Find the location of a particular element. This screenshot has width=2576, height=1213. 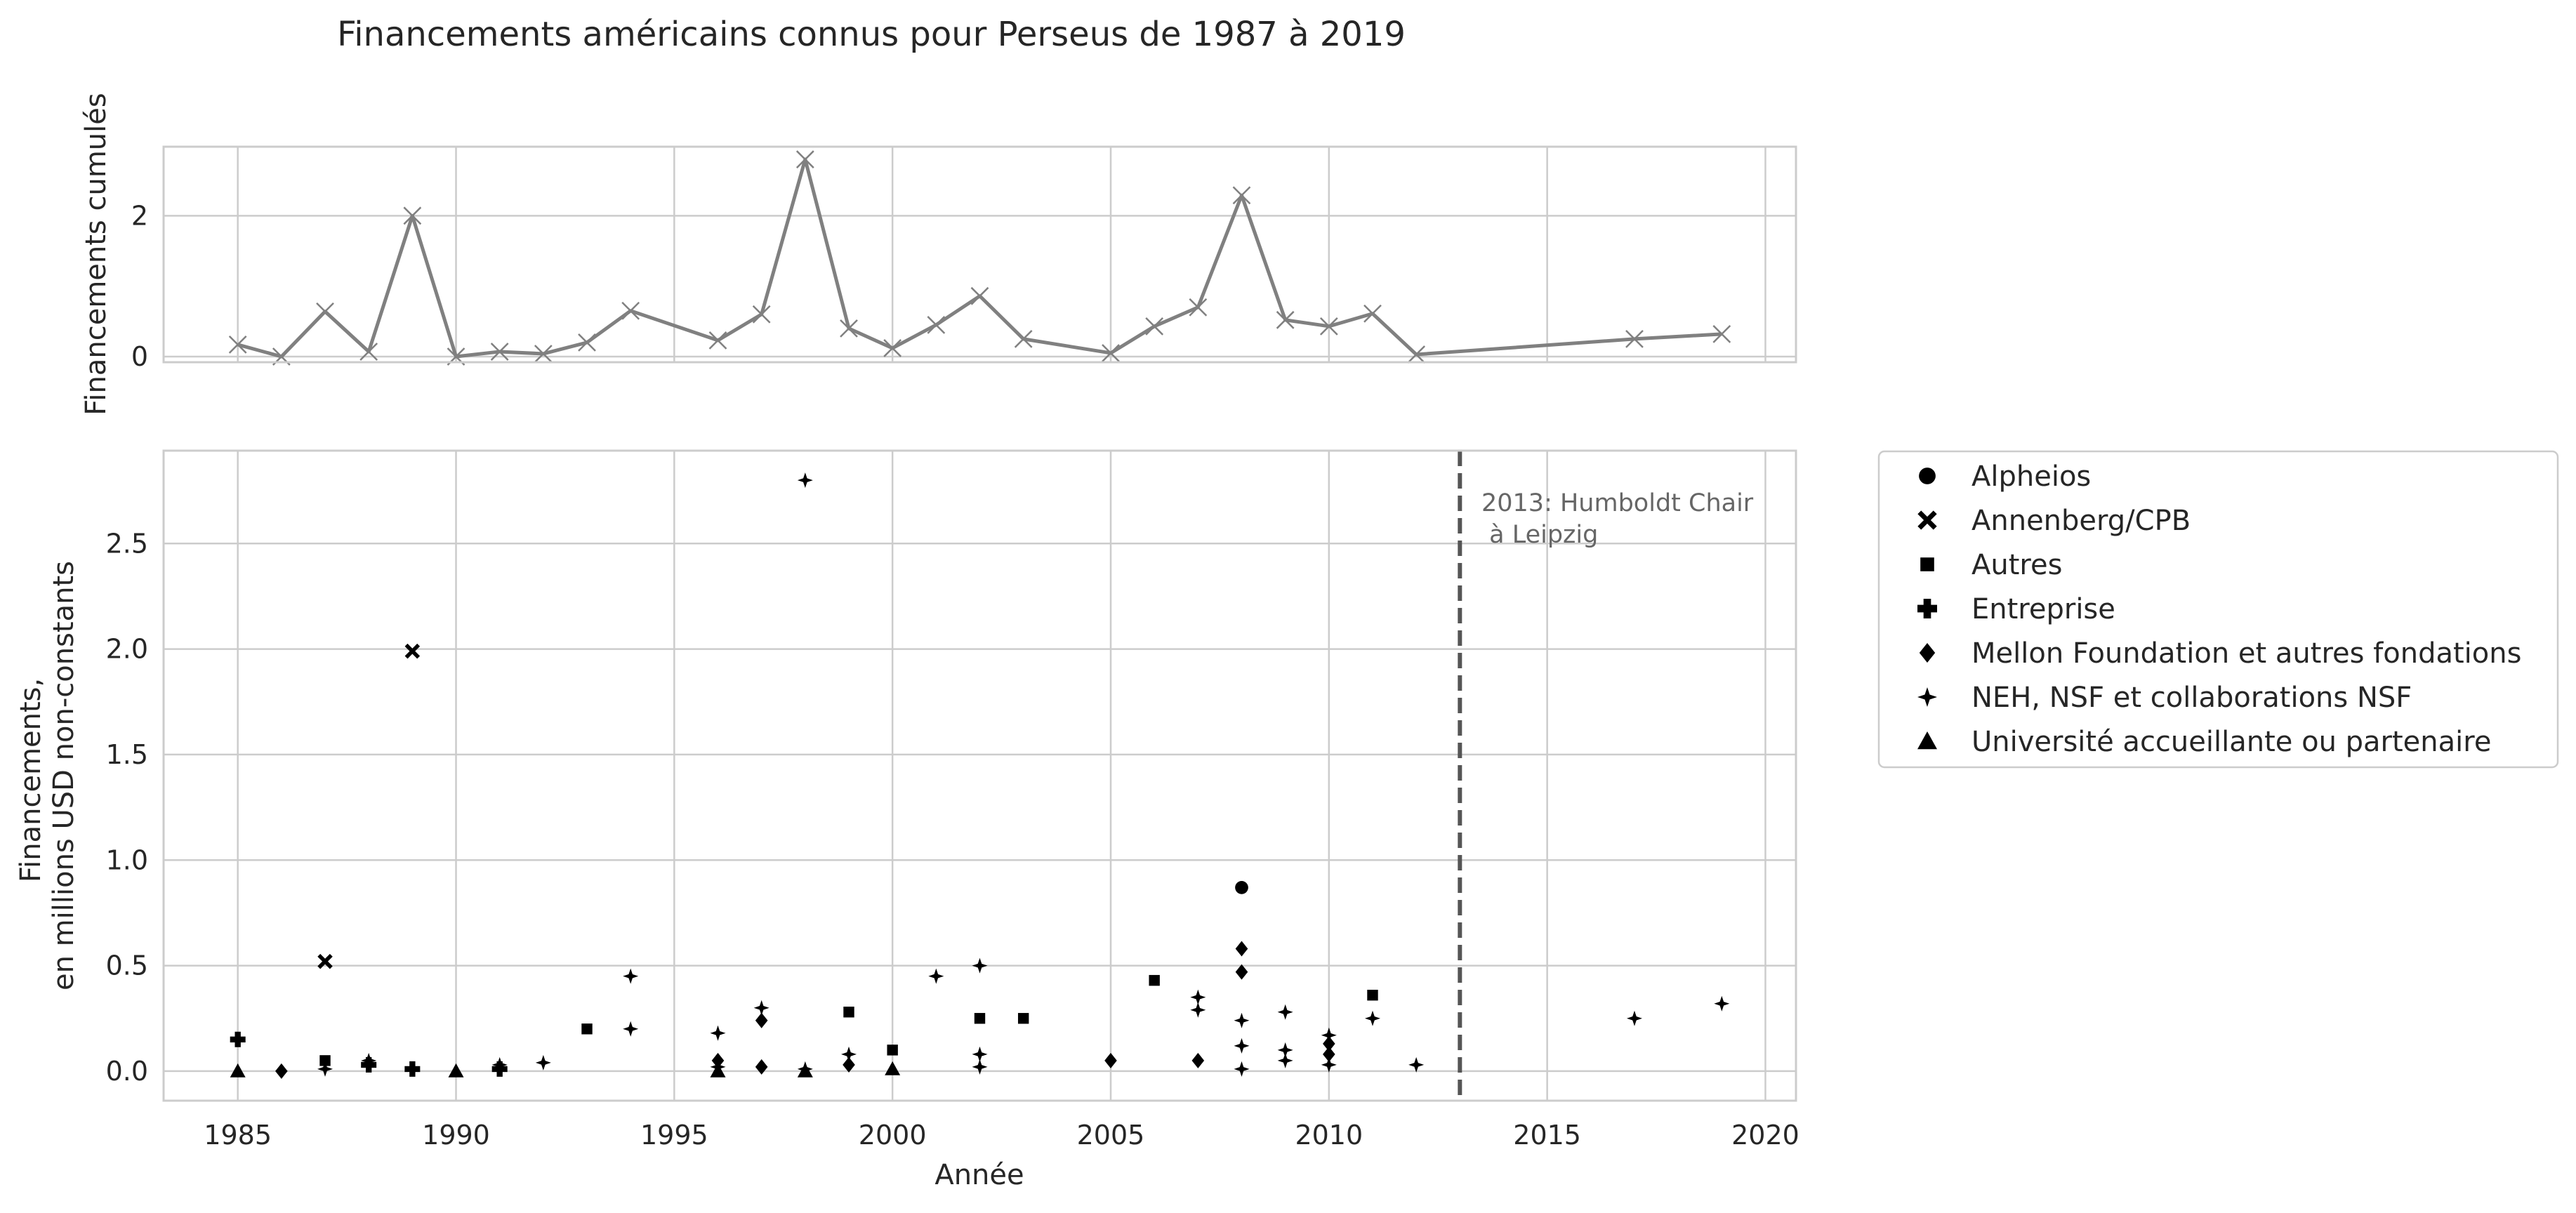

series-square is located at coordinates (848, 1020).